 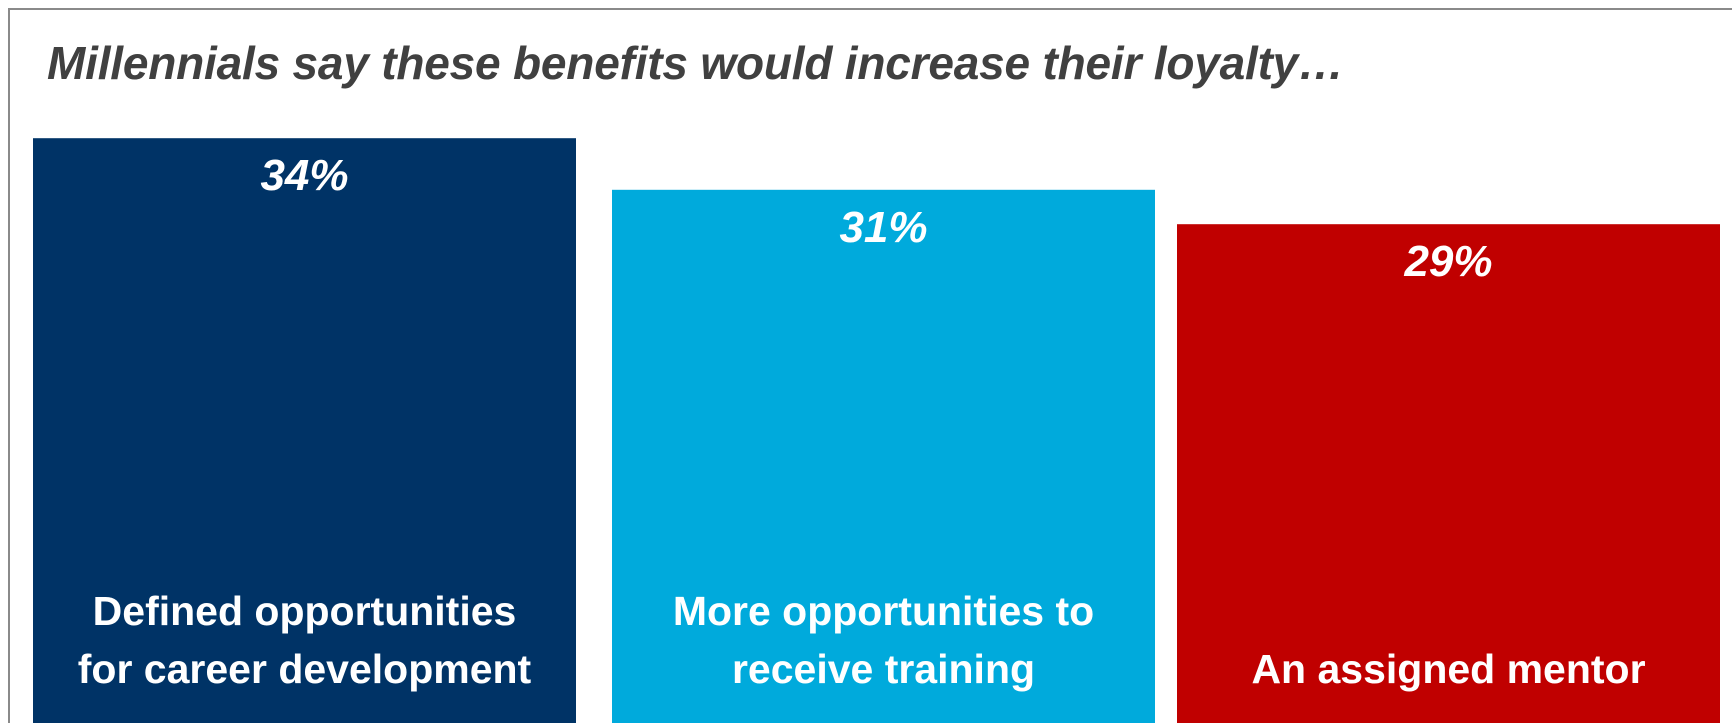 I want to click on bar-value-label-1: 34%, so click(x=304, y=175).